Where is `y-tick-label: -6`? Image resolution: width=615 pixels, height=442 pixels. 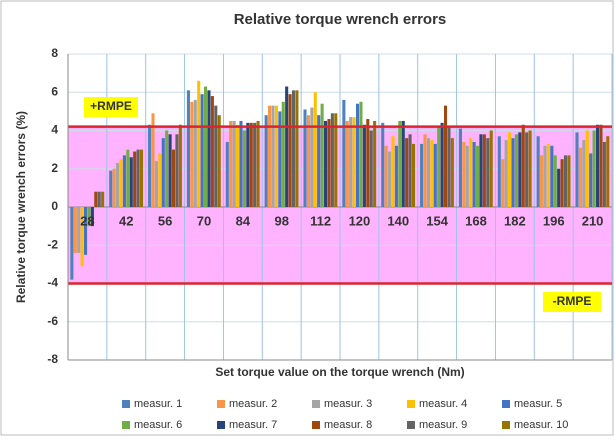
y-tick-label: -6 is located at coordinates (52, 321).